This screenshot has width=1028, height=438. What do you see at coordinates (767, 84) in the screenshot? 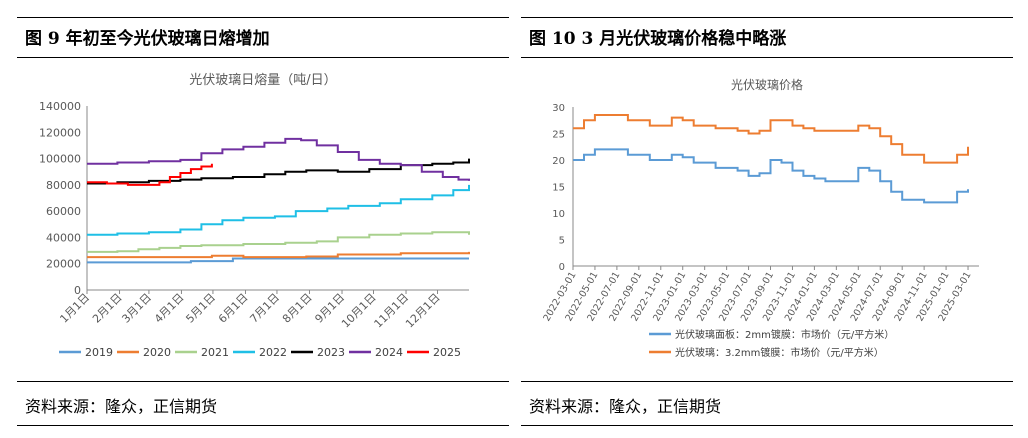
I see `chart-title: 光伏玻璃价格` at bounding box center [767, 84].